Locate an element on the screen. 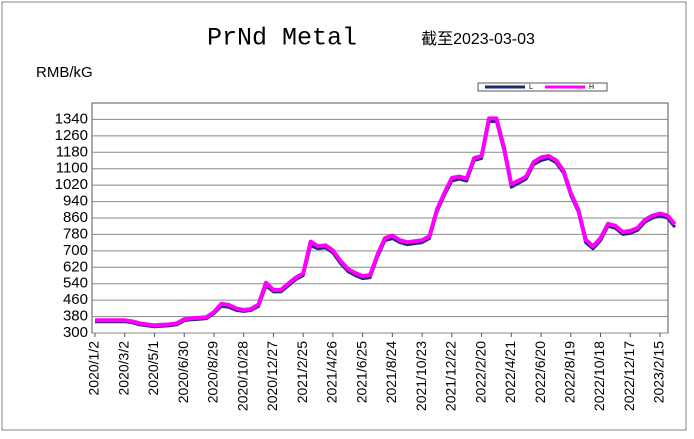 This screenshot has width=694, height=439. chart-subtitle: 截至2023-03-03 is located at coordinates (478, 39).